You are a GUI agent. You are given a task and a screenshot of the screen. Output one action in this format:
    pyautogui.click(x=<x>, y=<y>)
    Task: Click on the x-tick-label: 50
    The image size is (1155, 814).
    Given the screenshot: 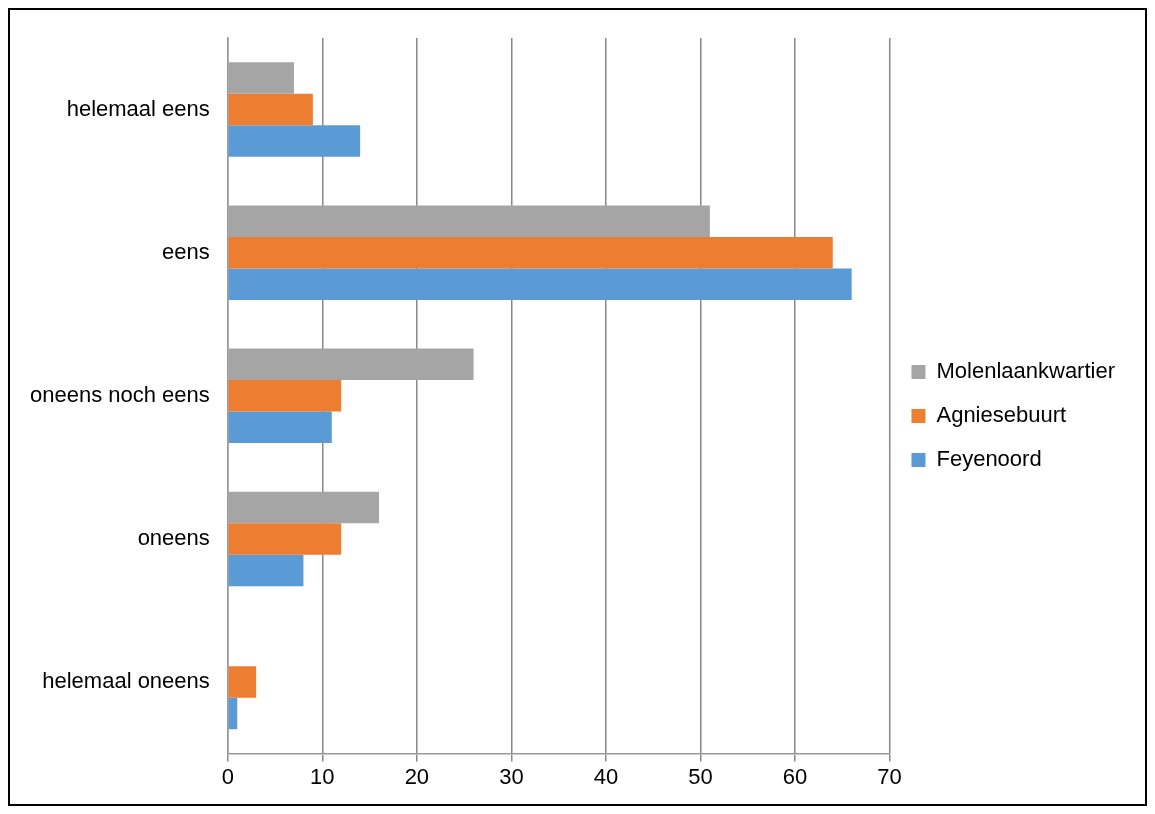 What is the action you would take?
    pyautogui.click(x=700, y=776)
    